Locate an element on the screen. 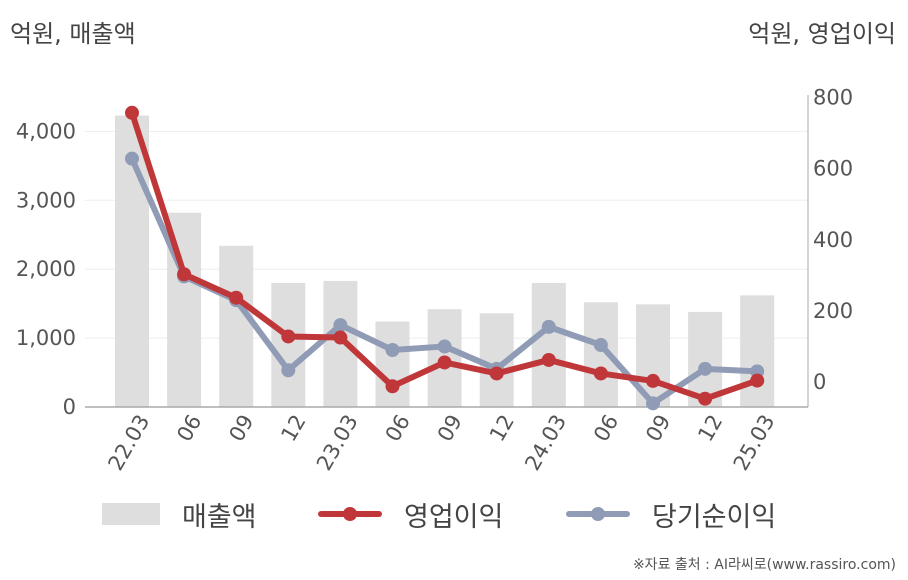  legend-swatch-revenue is located at coordinates (131, 514).